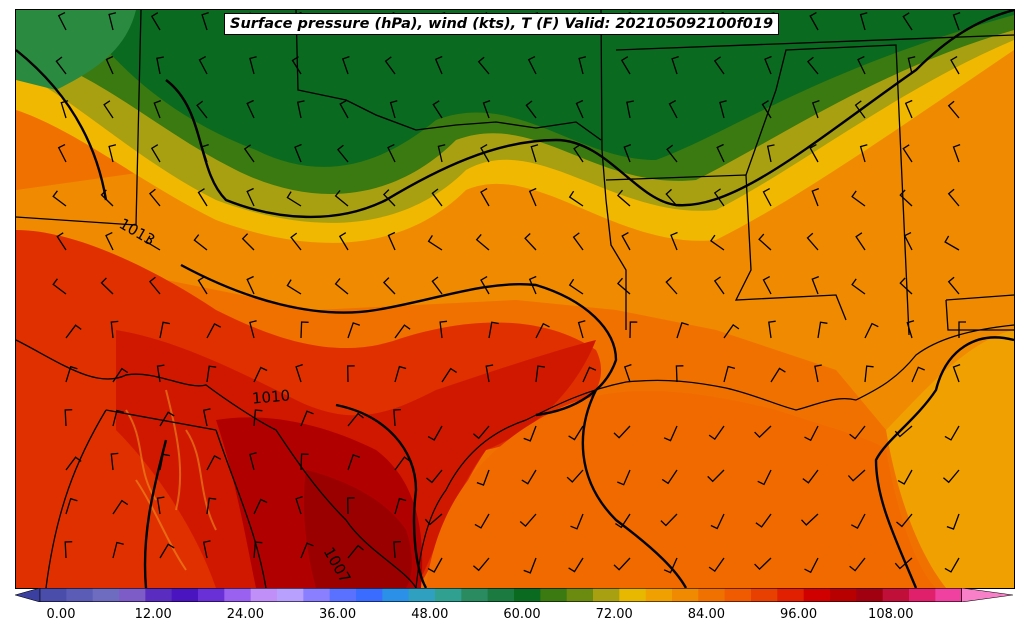 This screenshot has width=1022, height=633. I want to click on colorbar-max-arrow, so click(987, 595).